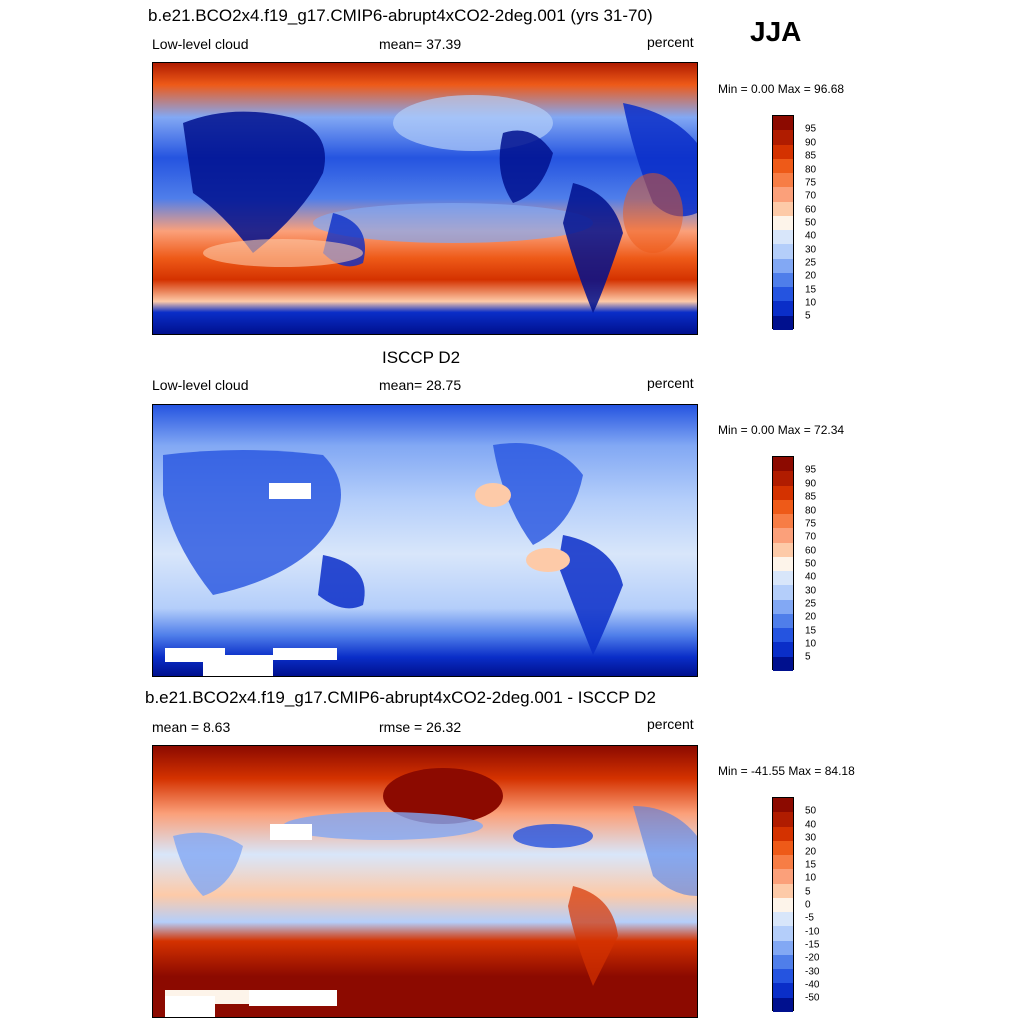 The image size is (1024, 1024). Describe the element at coordinates (781, 89) in the screenshot. I see `panel1-minmax: Min = 0.00 Max = 96.68` at that location.